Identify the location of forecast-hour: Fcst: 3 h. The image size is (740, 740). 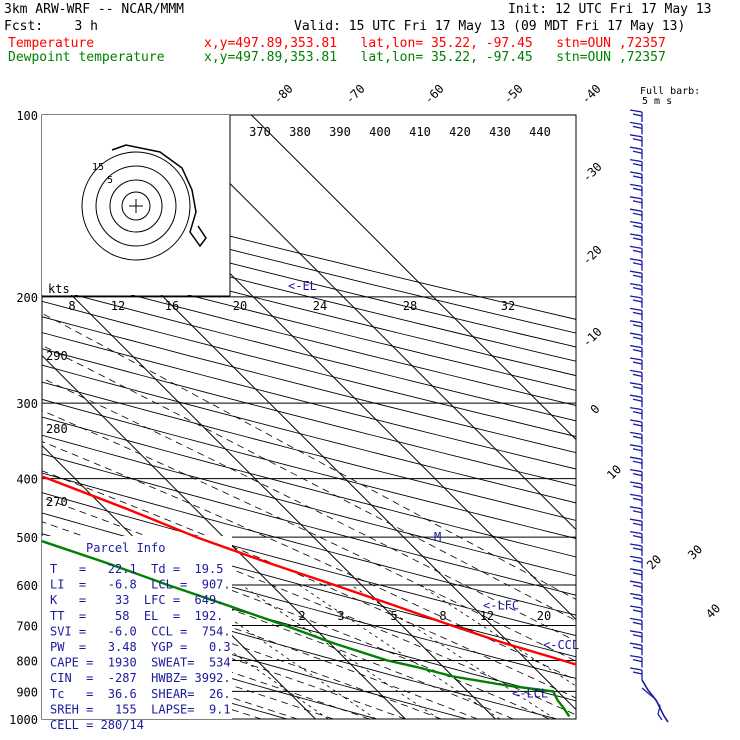
(51, 26).